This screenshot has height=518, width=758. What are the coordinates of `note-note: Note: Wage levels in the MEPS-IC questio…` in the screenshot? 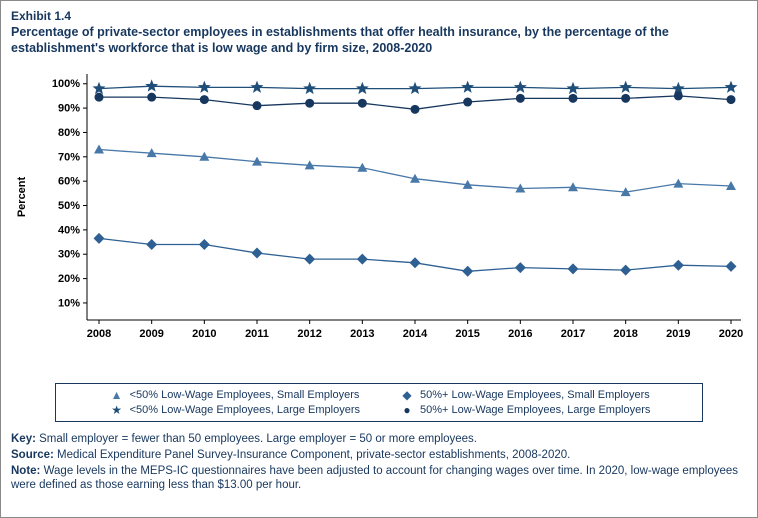 It's located at (379, 478).